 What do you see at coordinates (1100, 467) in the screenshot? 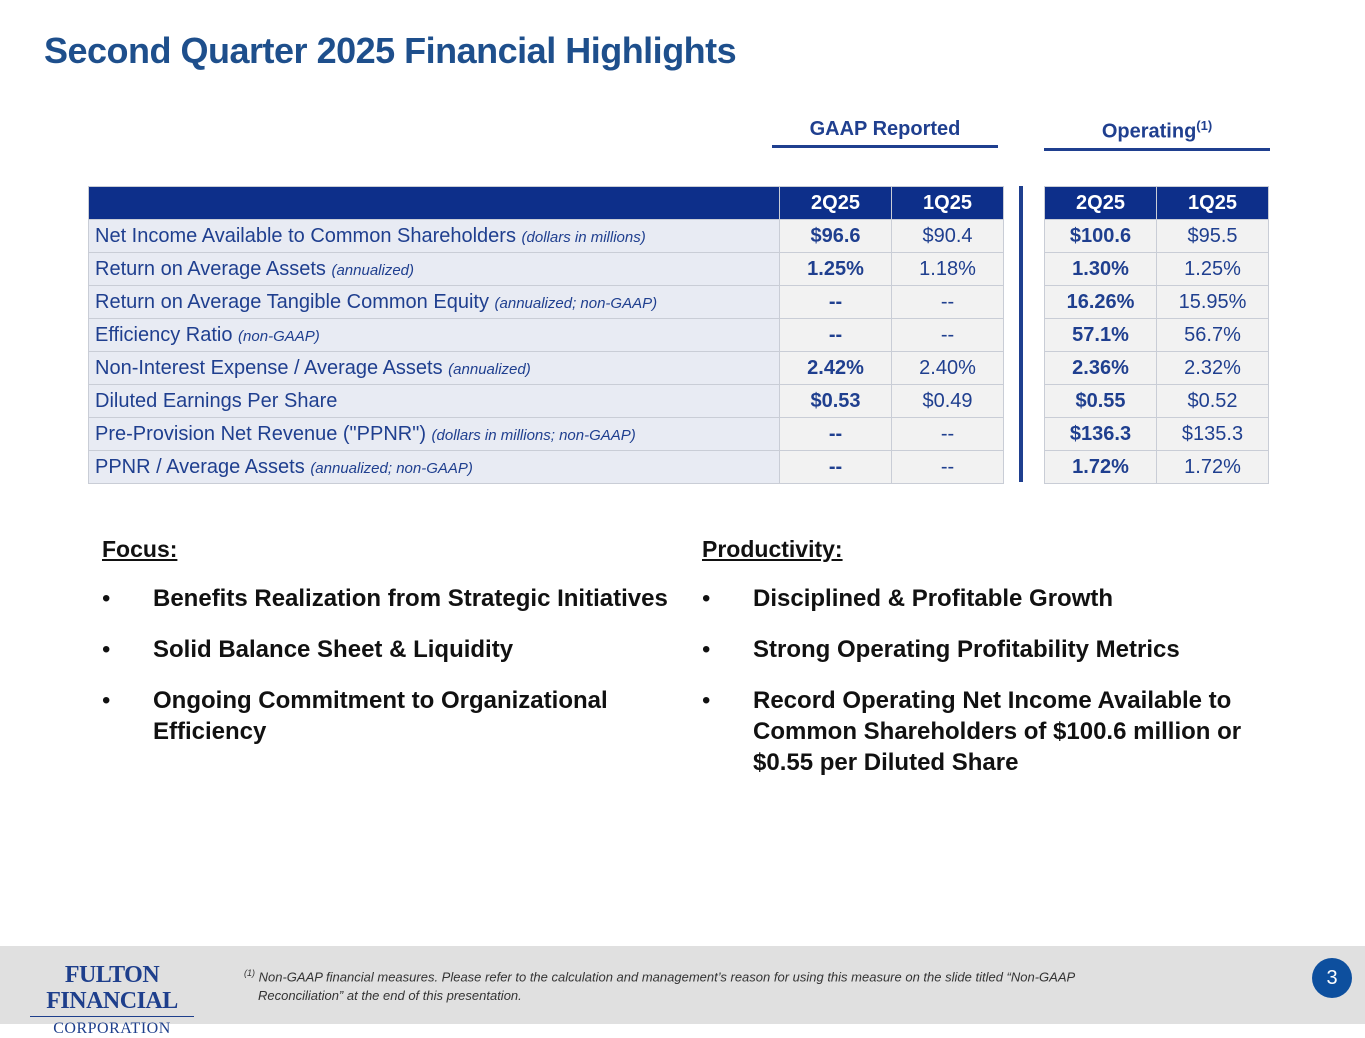
I see `op-2q25-value: 1.72%` at bounding box center [1100, 467].